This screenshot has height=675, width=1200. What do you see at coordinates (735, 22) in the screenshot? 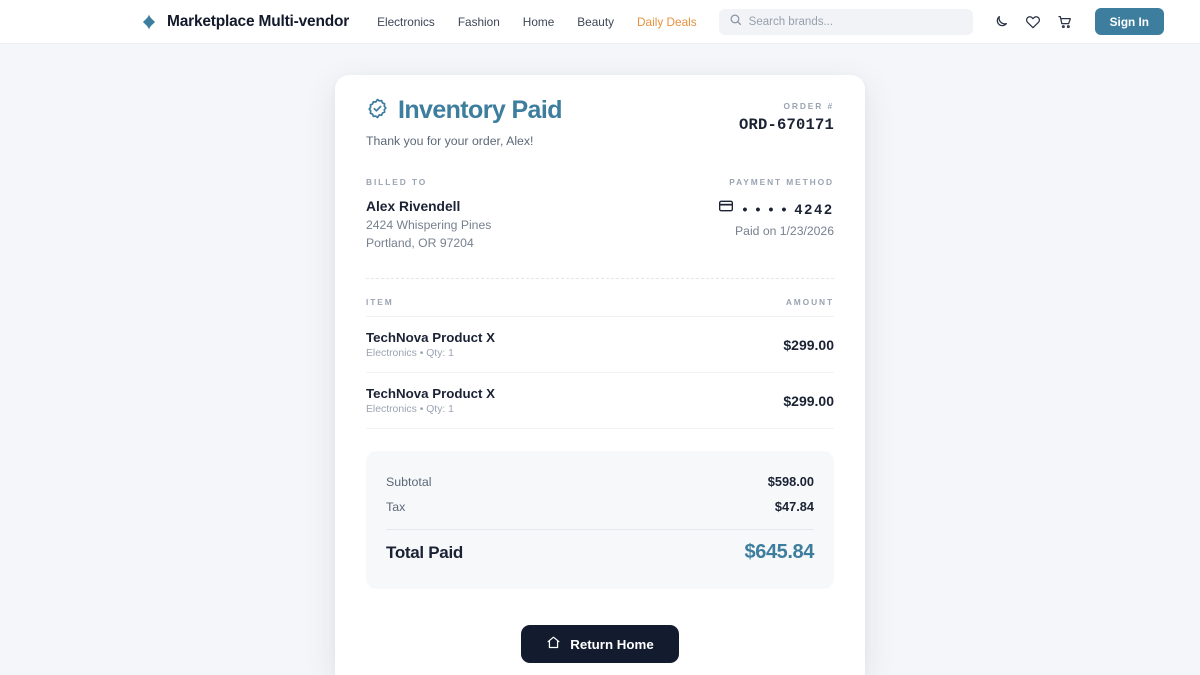
I see `search-icon` at bounding box center [735, 22].